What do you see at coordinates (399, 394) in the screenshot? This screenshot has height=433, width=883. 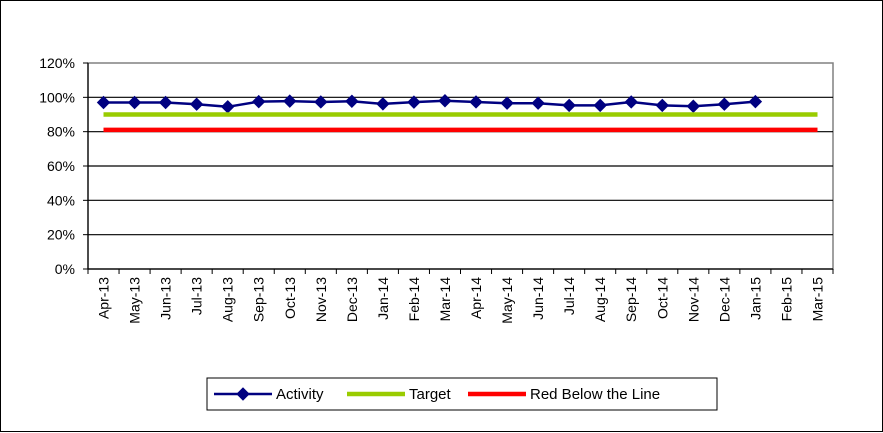 I see `legend-item: Target` at bounding box center [399, 394].